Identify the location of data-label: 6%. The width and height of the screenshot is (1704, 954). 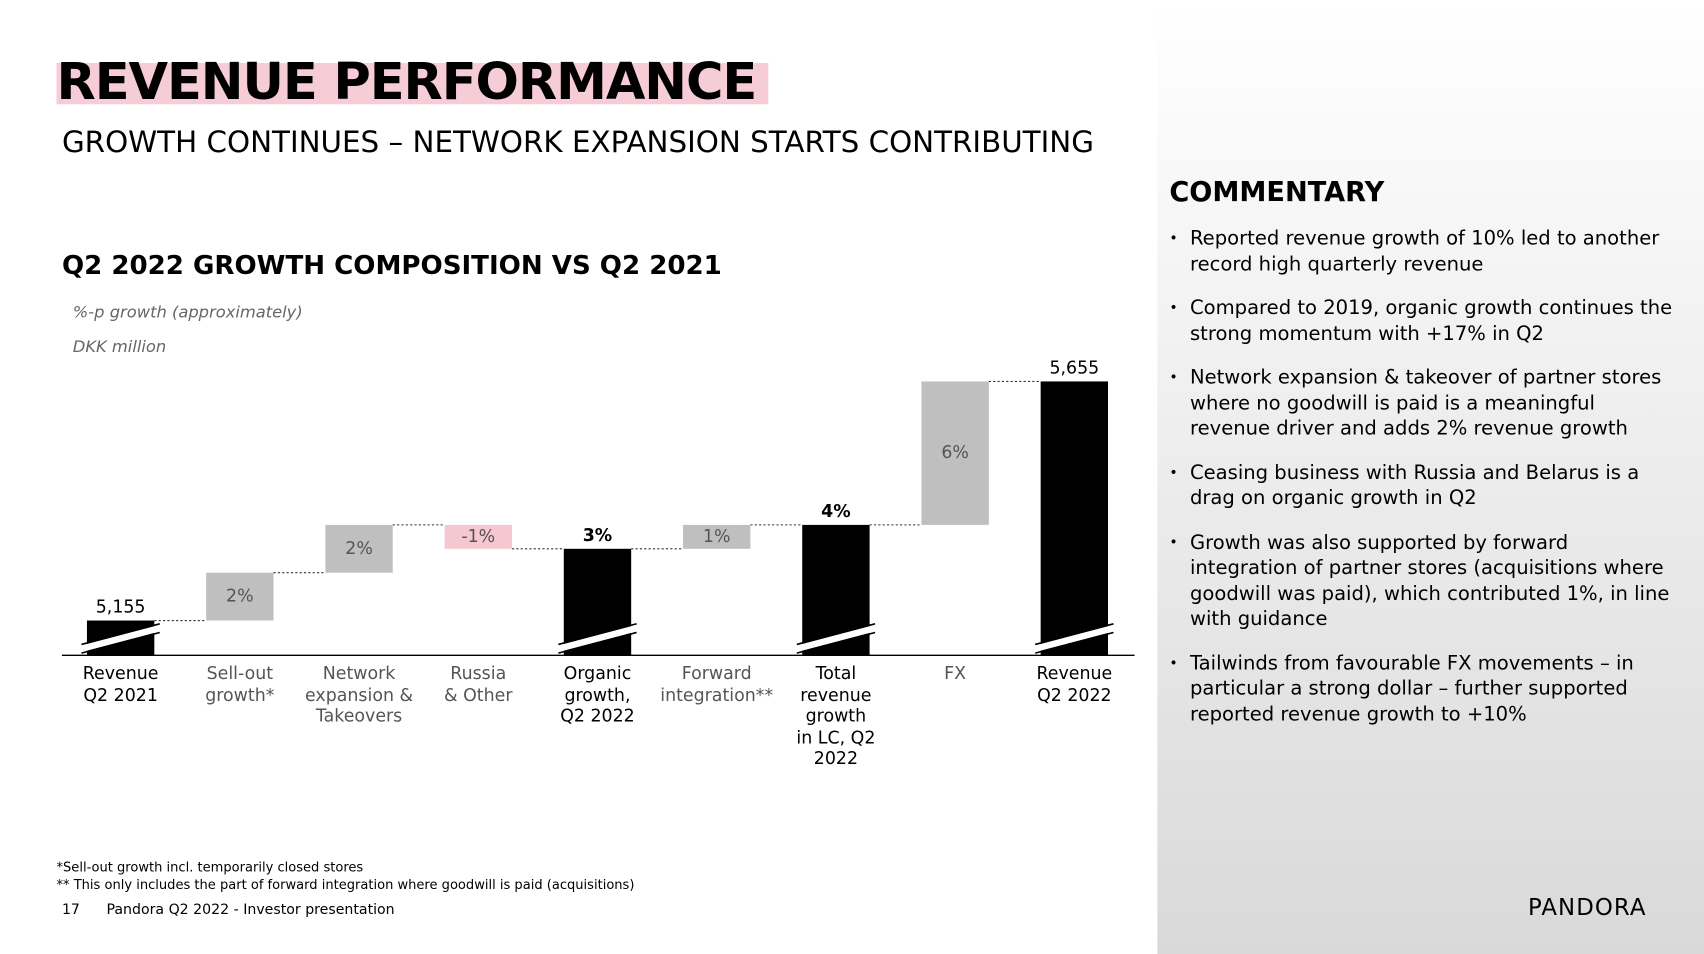
(955, 453).